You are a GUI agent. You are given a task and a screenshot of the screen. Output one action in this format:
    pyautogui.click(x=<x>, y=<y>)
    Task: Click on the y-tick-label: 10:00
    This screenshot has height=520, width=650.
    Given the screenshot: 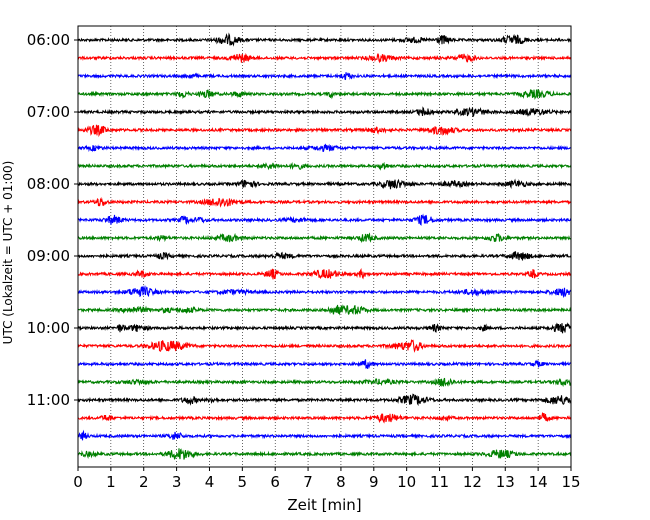 What is the action you would take?
    pyautogui.click(x=48, y=328)
    